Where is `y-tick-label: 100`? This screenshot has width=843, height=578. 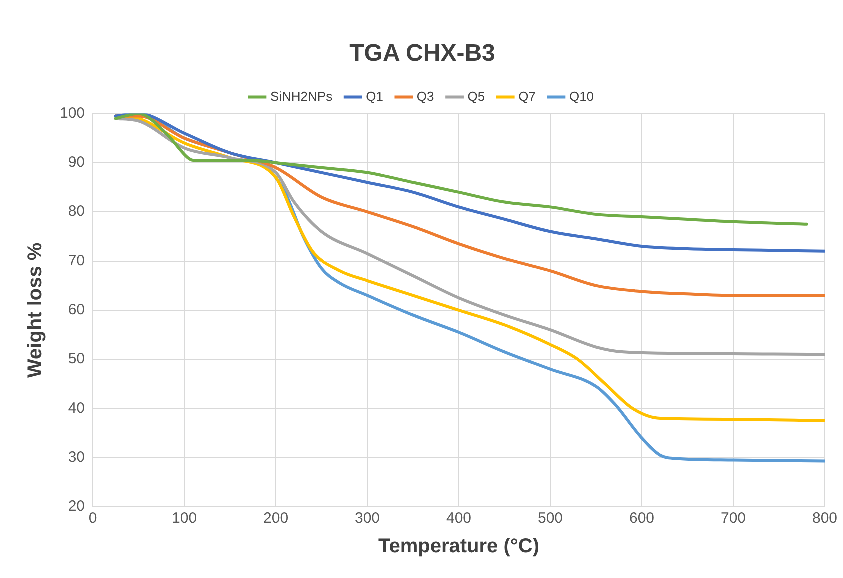 y-tick-label: 100 is located at coordinates (73, 113).